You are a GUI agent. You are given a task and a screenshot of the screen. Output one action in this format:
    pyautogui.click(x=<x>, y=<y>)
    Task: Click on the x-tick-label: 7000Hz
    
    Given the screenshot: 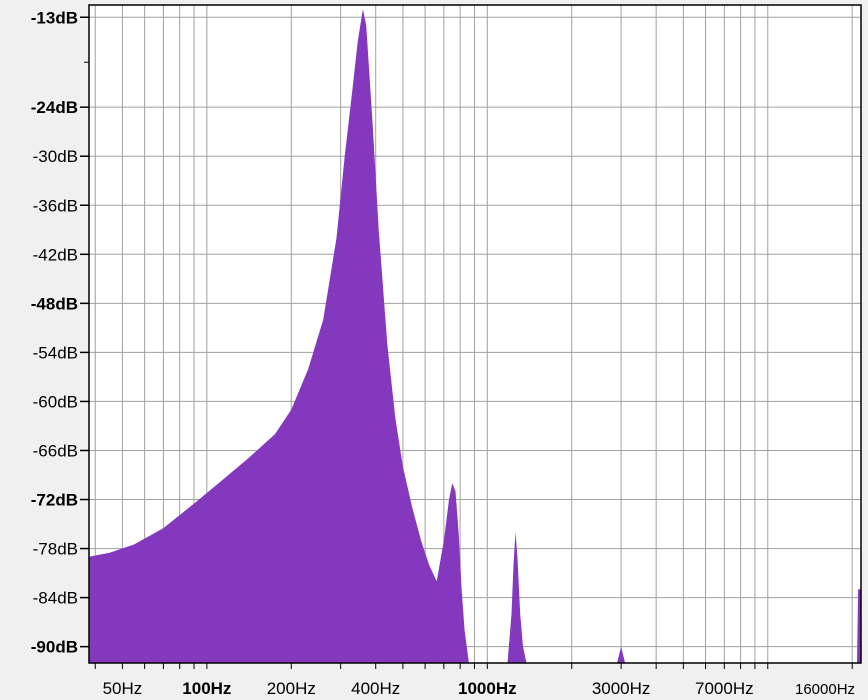 What is the action you would take?
    pyautogui.click(x=724, y=688)
    